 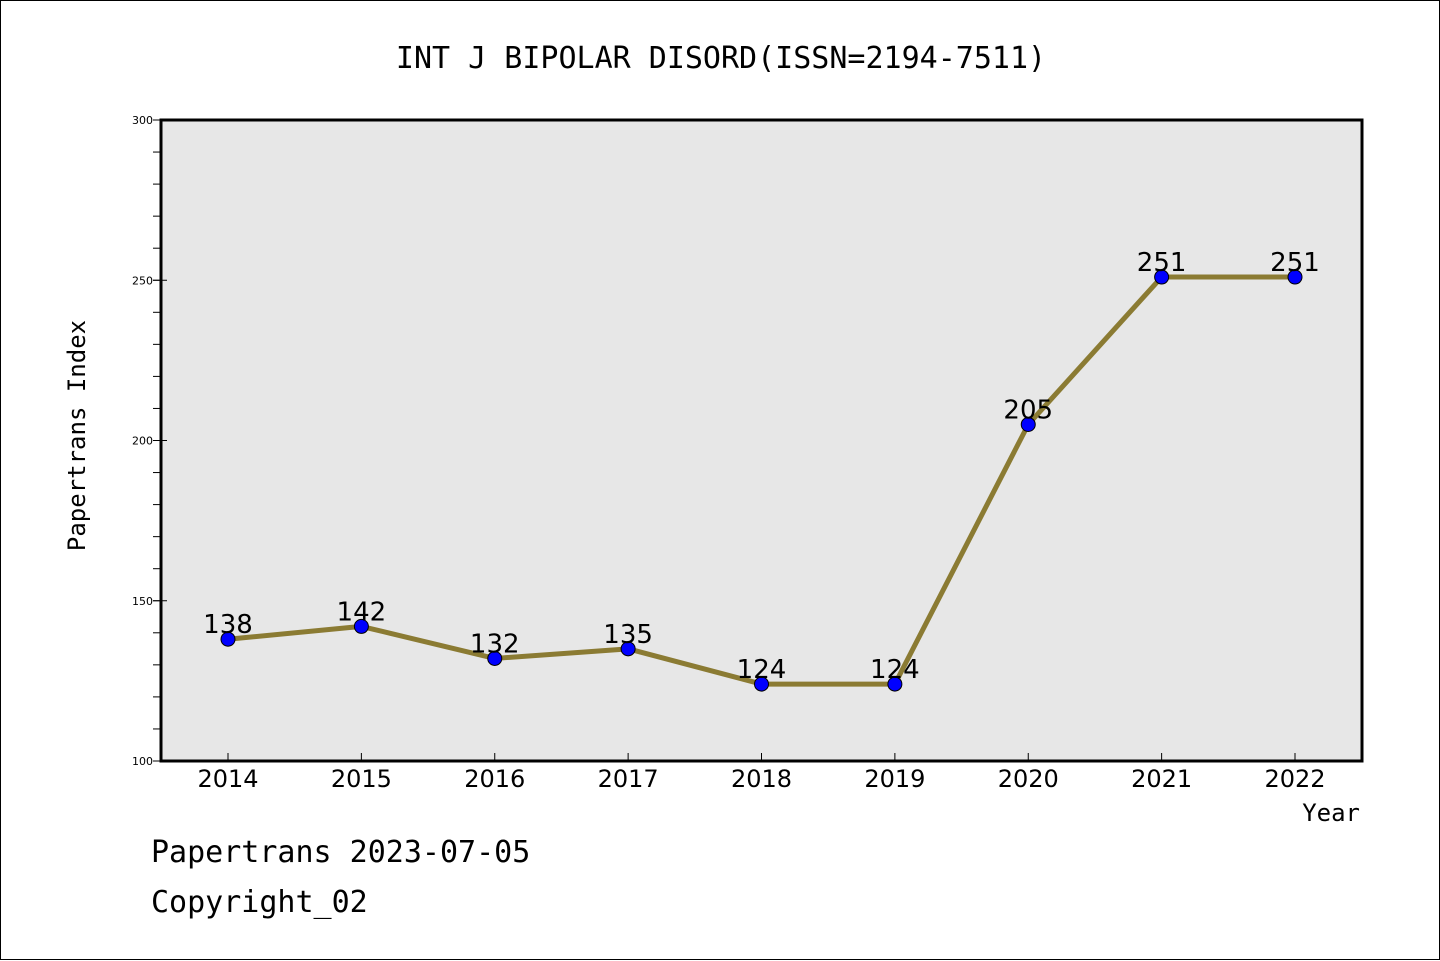 What do you see at coordinates (142, 280) in the screenshot?
I see `y-tick-label: 250` at bounding box center [142, 280].